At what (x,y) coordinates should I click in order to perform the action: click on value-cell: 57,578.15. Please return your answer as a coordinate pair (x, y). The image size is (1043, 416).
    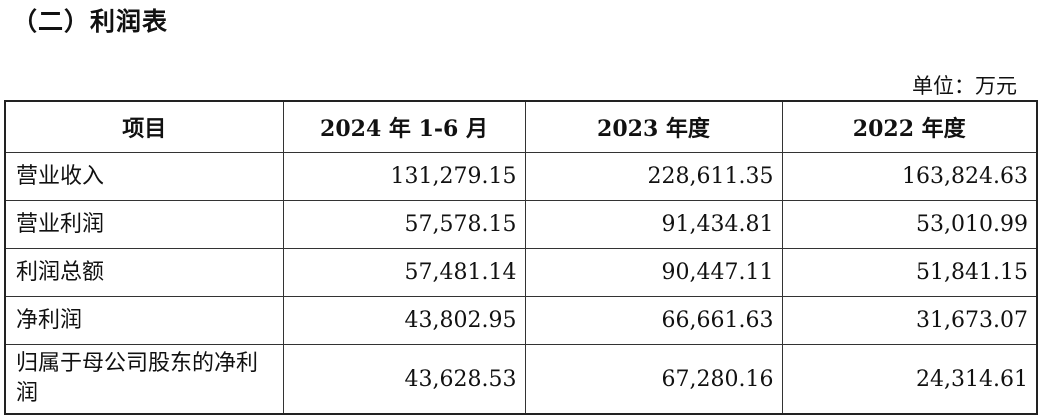
    Looking at the image, I should click on (404, 224).